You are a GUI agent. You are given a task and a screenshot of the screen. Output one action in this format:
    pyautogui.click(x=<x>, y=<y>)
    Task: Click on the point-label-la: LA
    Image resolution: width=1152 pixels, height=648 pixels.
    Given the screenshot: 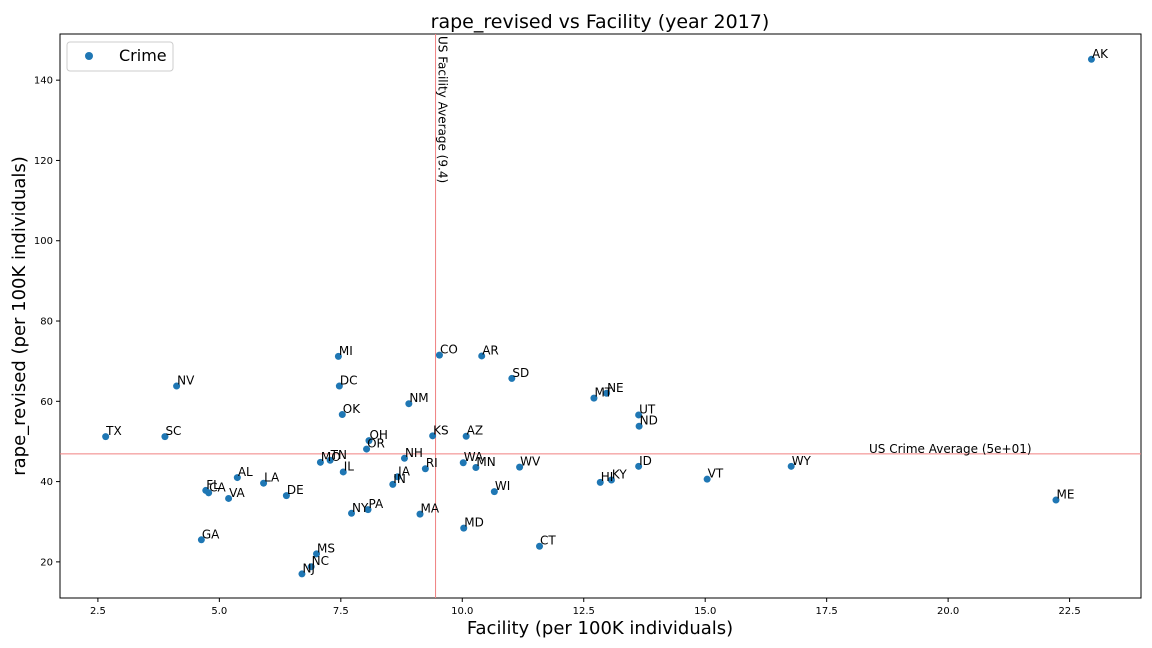 What is the action you would take?
    pyautogui.click(x=272, y=478)
    